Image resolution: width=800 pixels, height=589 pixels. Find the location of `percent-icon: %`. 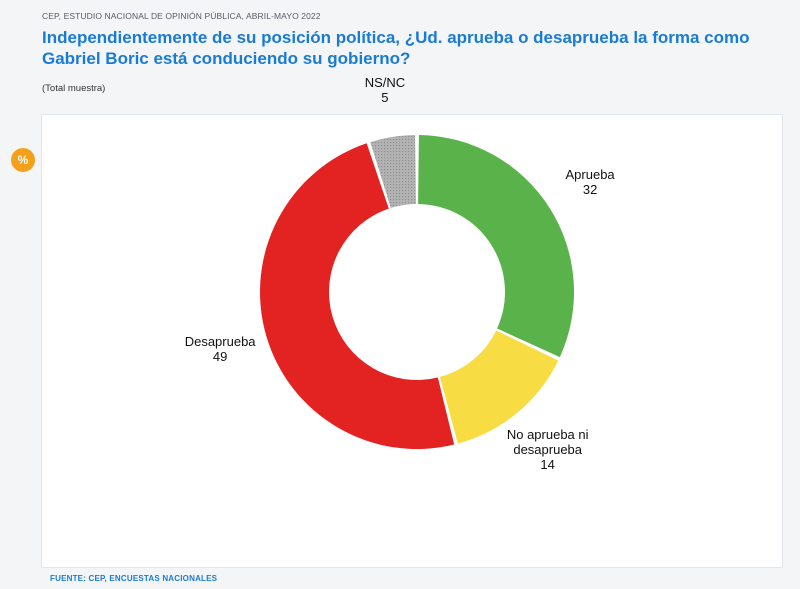

percent-icon: % is located at coordinates (23, 160).